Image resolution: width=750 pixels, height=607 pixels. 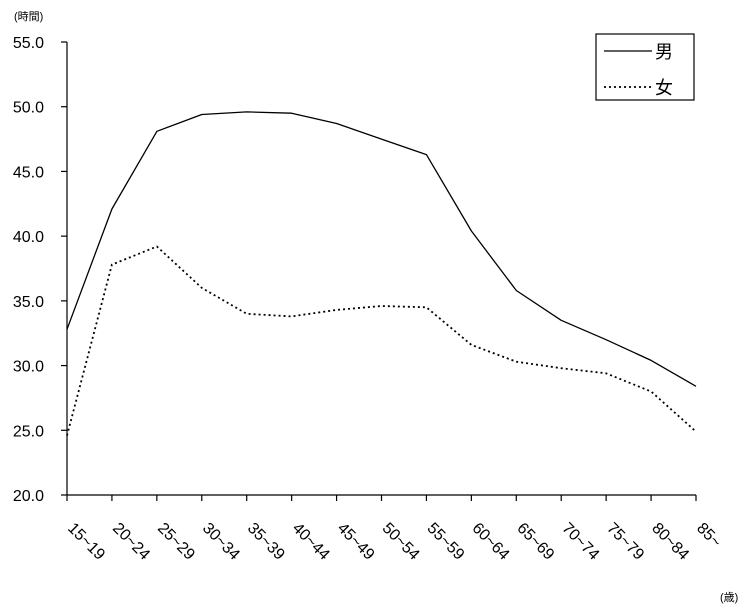 I want to click on y-ticks: 20.0 25.0 30.0 35.0 40.0 45.0 50.0 55.0, so click(x=40, y=270).